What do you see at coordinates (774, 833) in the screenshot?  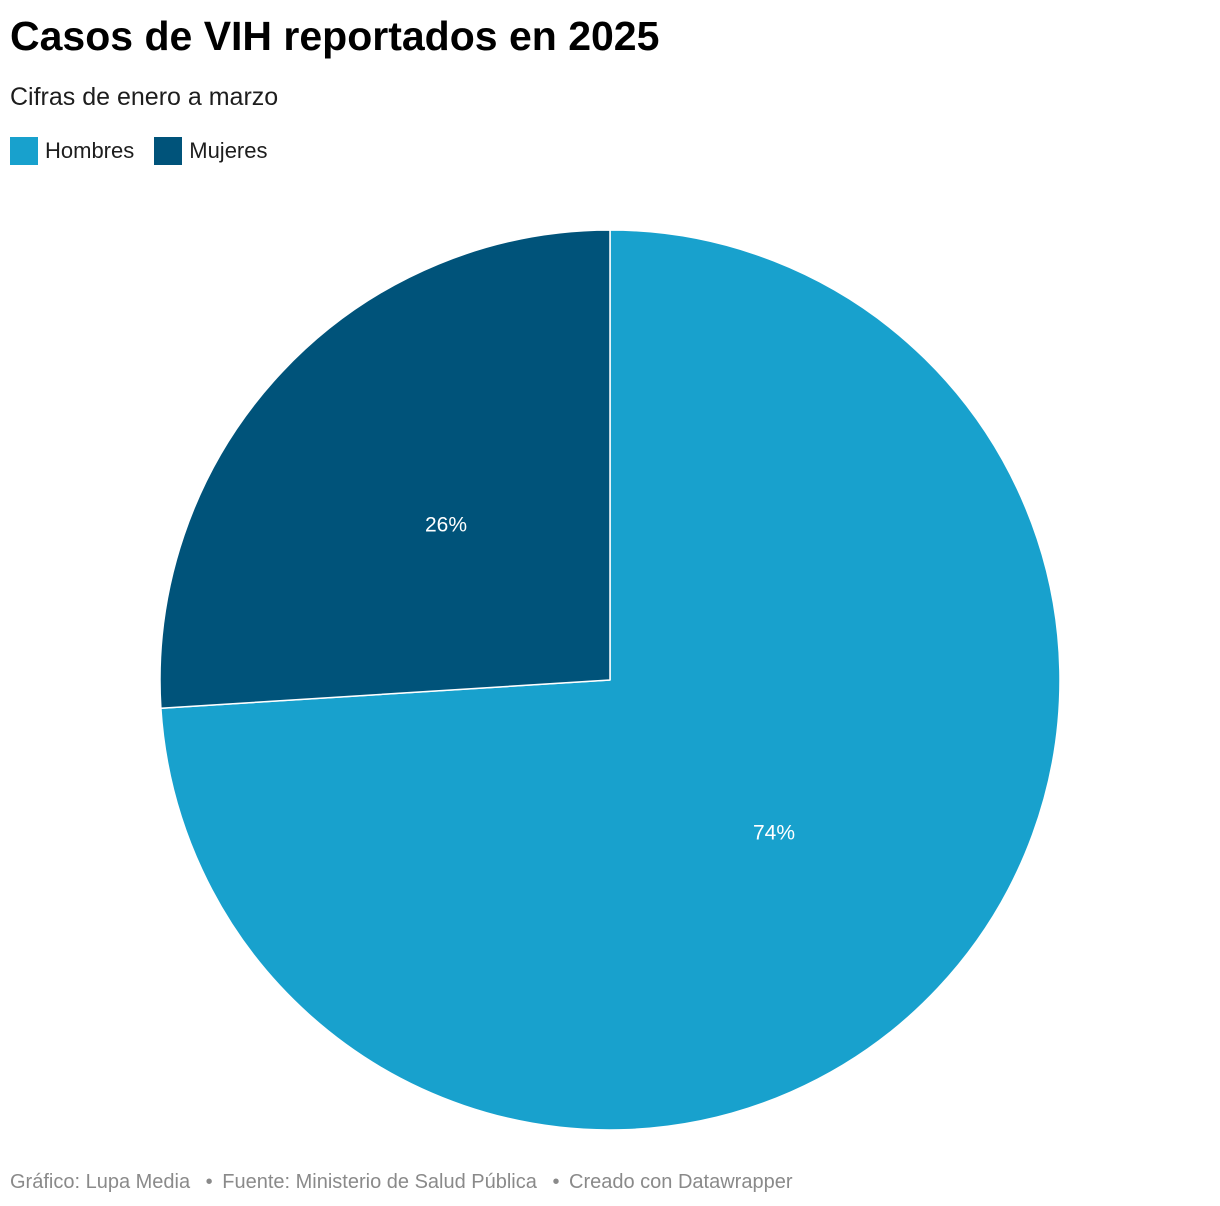 I see `pie-label-hombres: 74%` at bounding box center [774, 833].